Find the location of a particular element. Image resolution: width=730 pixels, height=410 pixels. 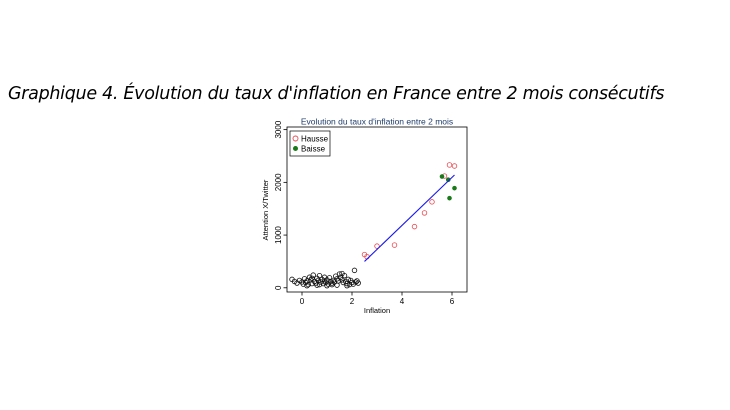

legend: Hausse Baisse is located at coordinates (310, 143).